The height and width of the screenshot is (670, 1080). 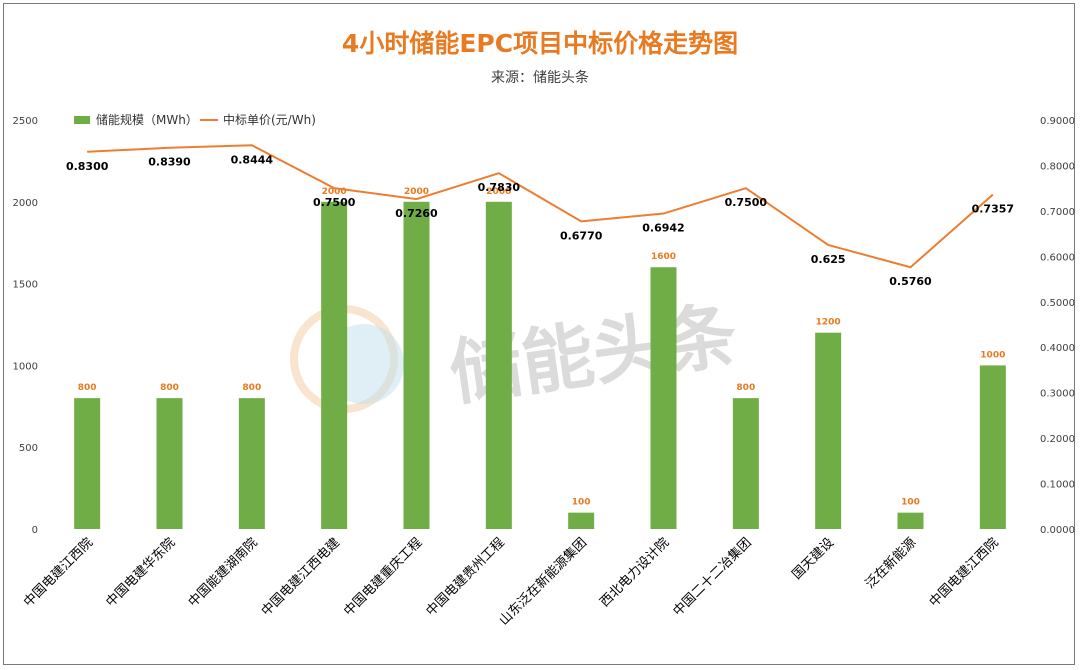 What do you see at coordinates (828, 259) in the screenshot?
I see `line-data-label: 0.625` at bounding box center [828, 259].